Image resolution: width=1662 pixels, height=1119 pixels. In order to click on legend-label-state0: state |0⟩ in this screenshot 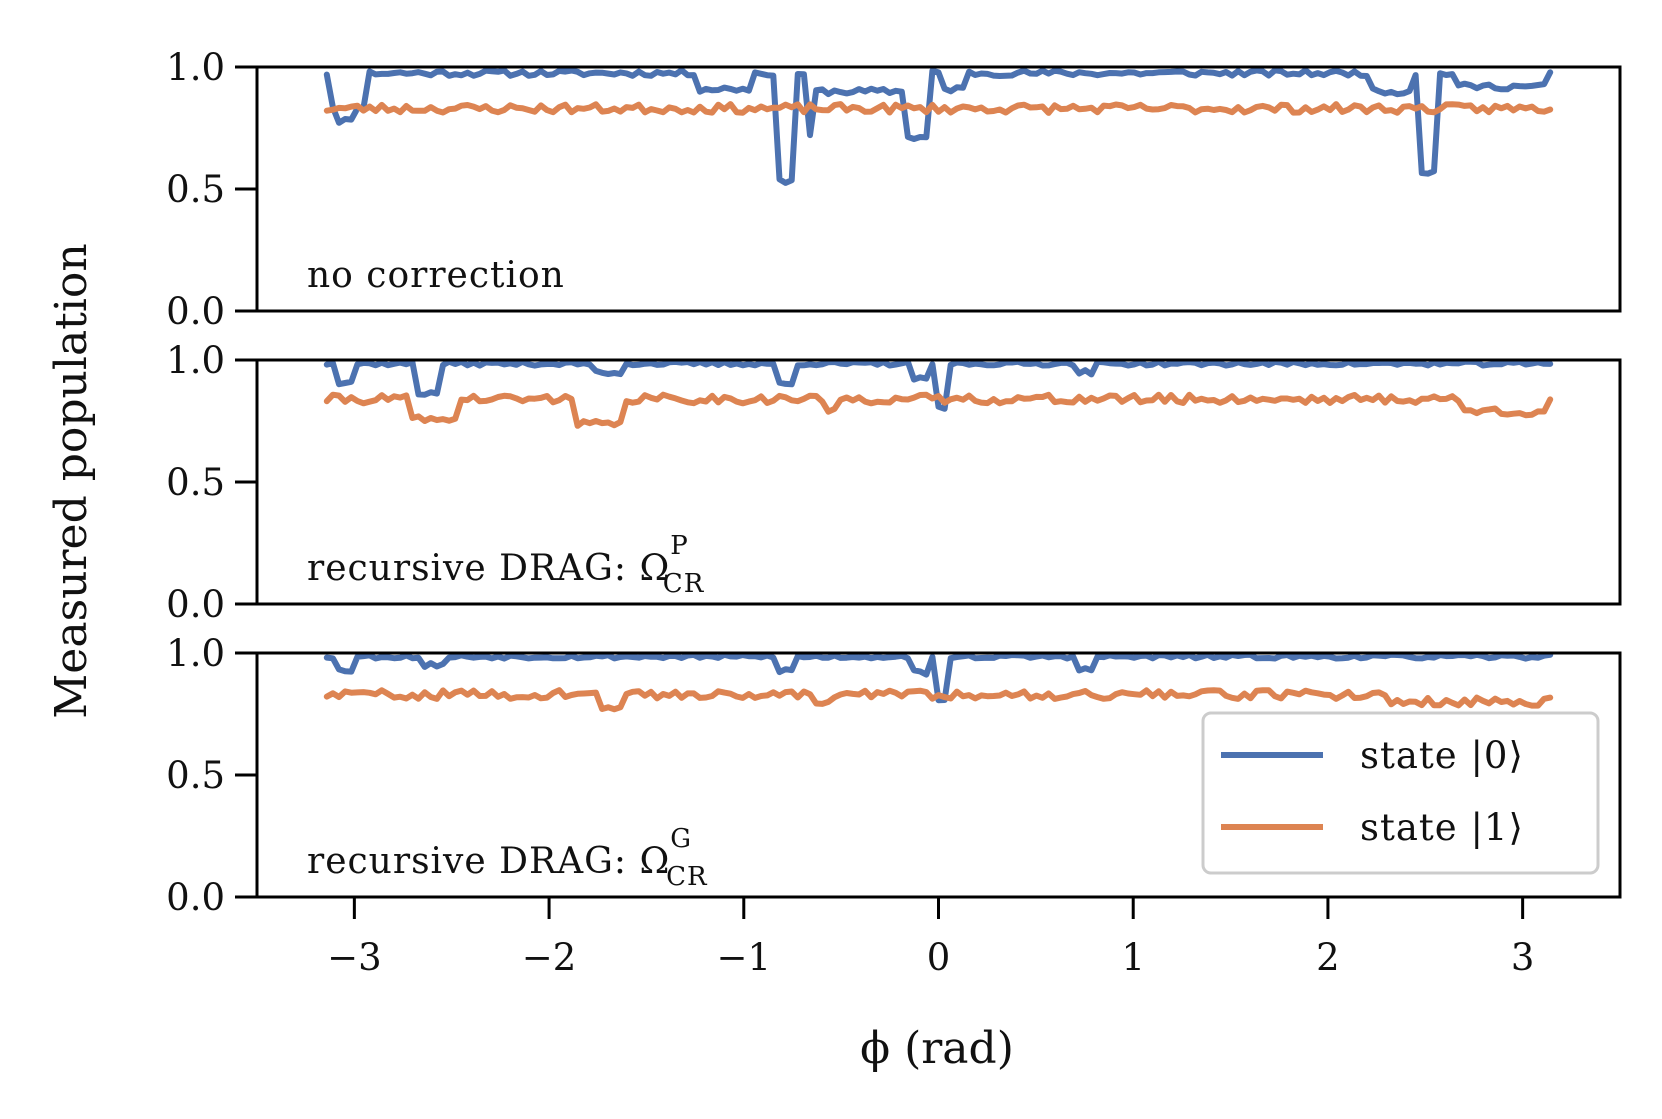, I will do `click(1442, 755)`.